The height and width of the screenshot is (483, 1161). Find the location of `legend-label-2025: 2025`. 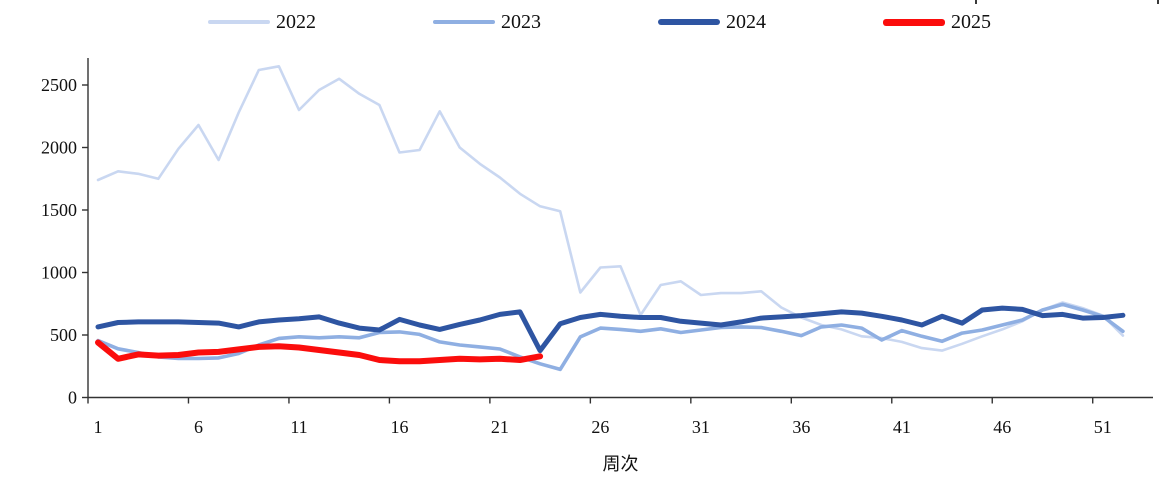

legend-label-2025: 2025 is located at coordinates (971, 22).